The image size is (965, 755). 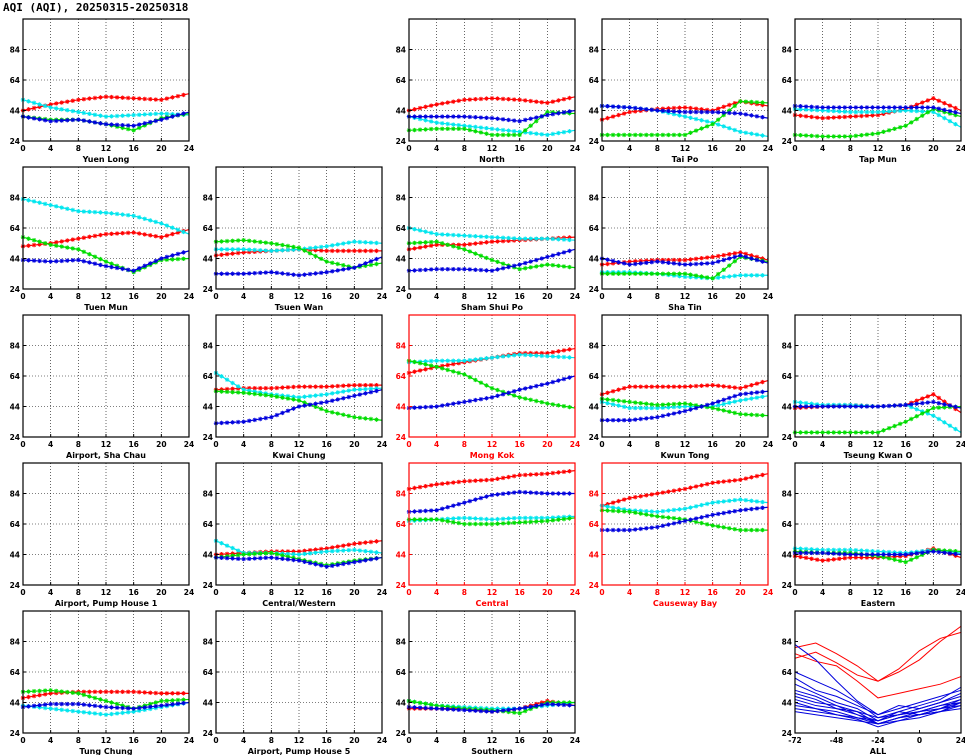 What do you see at coordinates (933, 592) in the screenshot?
I see `x-tick-label: 20` at bounding box center [933, 592].